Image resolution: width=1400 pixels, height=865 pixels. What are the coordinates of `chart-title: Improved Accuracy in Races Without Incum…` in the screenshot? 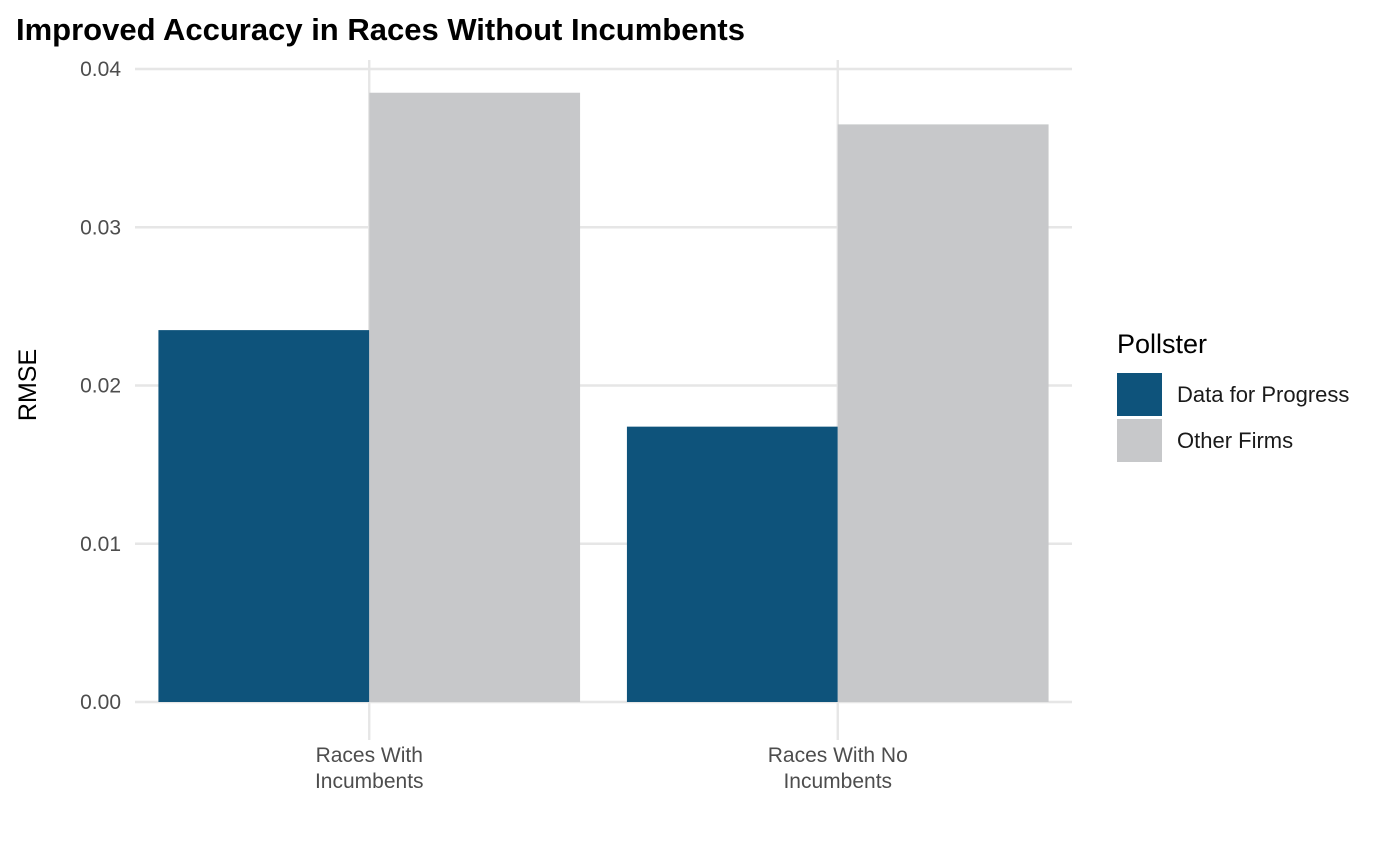 It's located at (380, 29).